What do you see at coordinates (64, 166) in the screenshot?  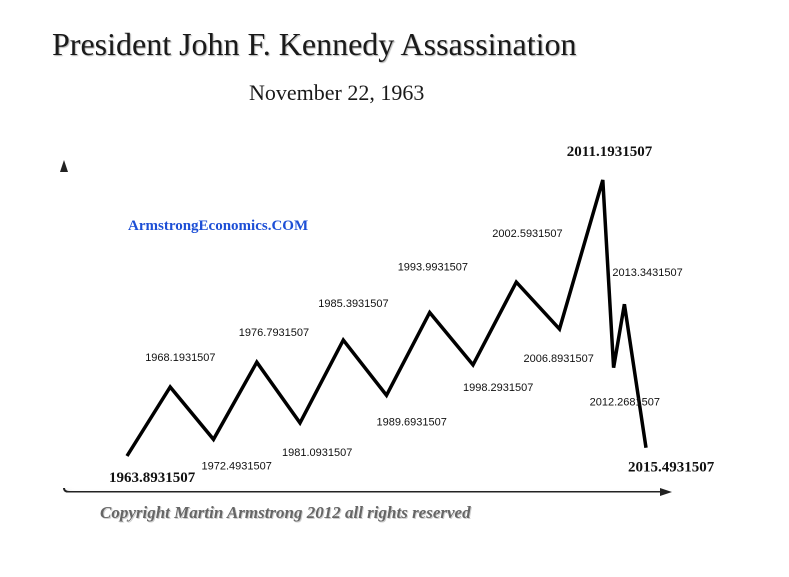 I see `y-axis-arrow` at bounding box center [64, 166].